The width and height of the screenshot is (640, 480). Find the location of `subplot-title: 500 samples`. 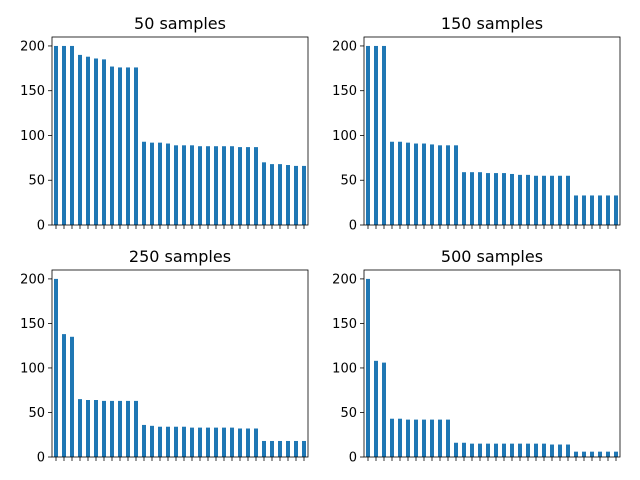

subplot-title: 500 samples is located at coordinates (492, 256).